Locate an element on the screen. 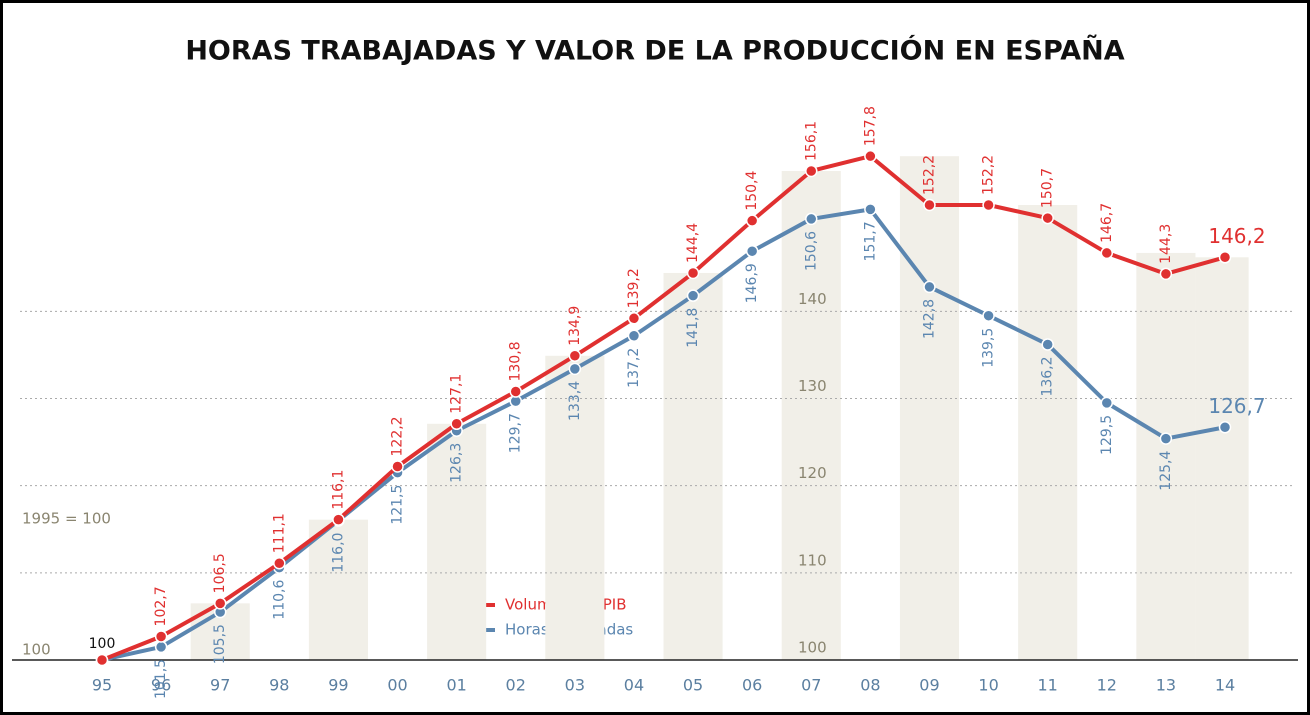  data-label: 157,8 is located at coordinates (870, 126).